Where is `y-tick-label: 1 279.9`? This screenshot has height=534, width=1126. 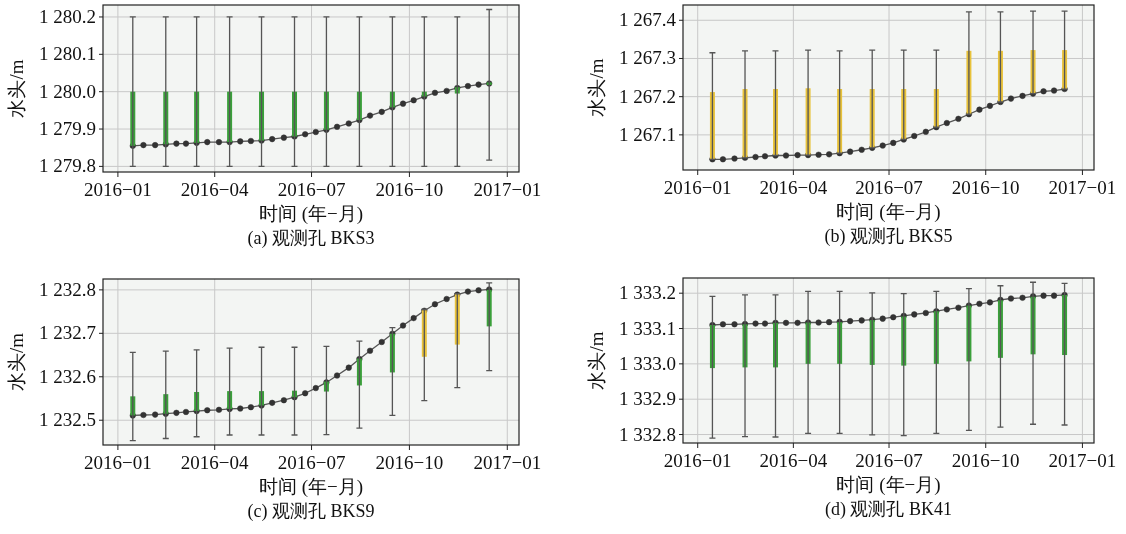
y-tick-label: 1 279.9 is located at coordinates (67, 129).